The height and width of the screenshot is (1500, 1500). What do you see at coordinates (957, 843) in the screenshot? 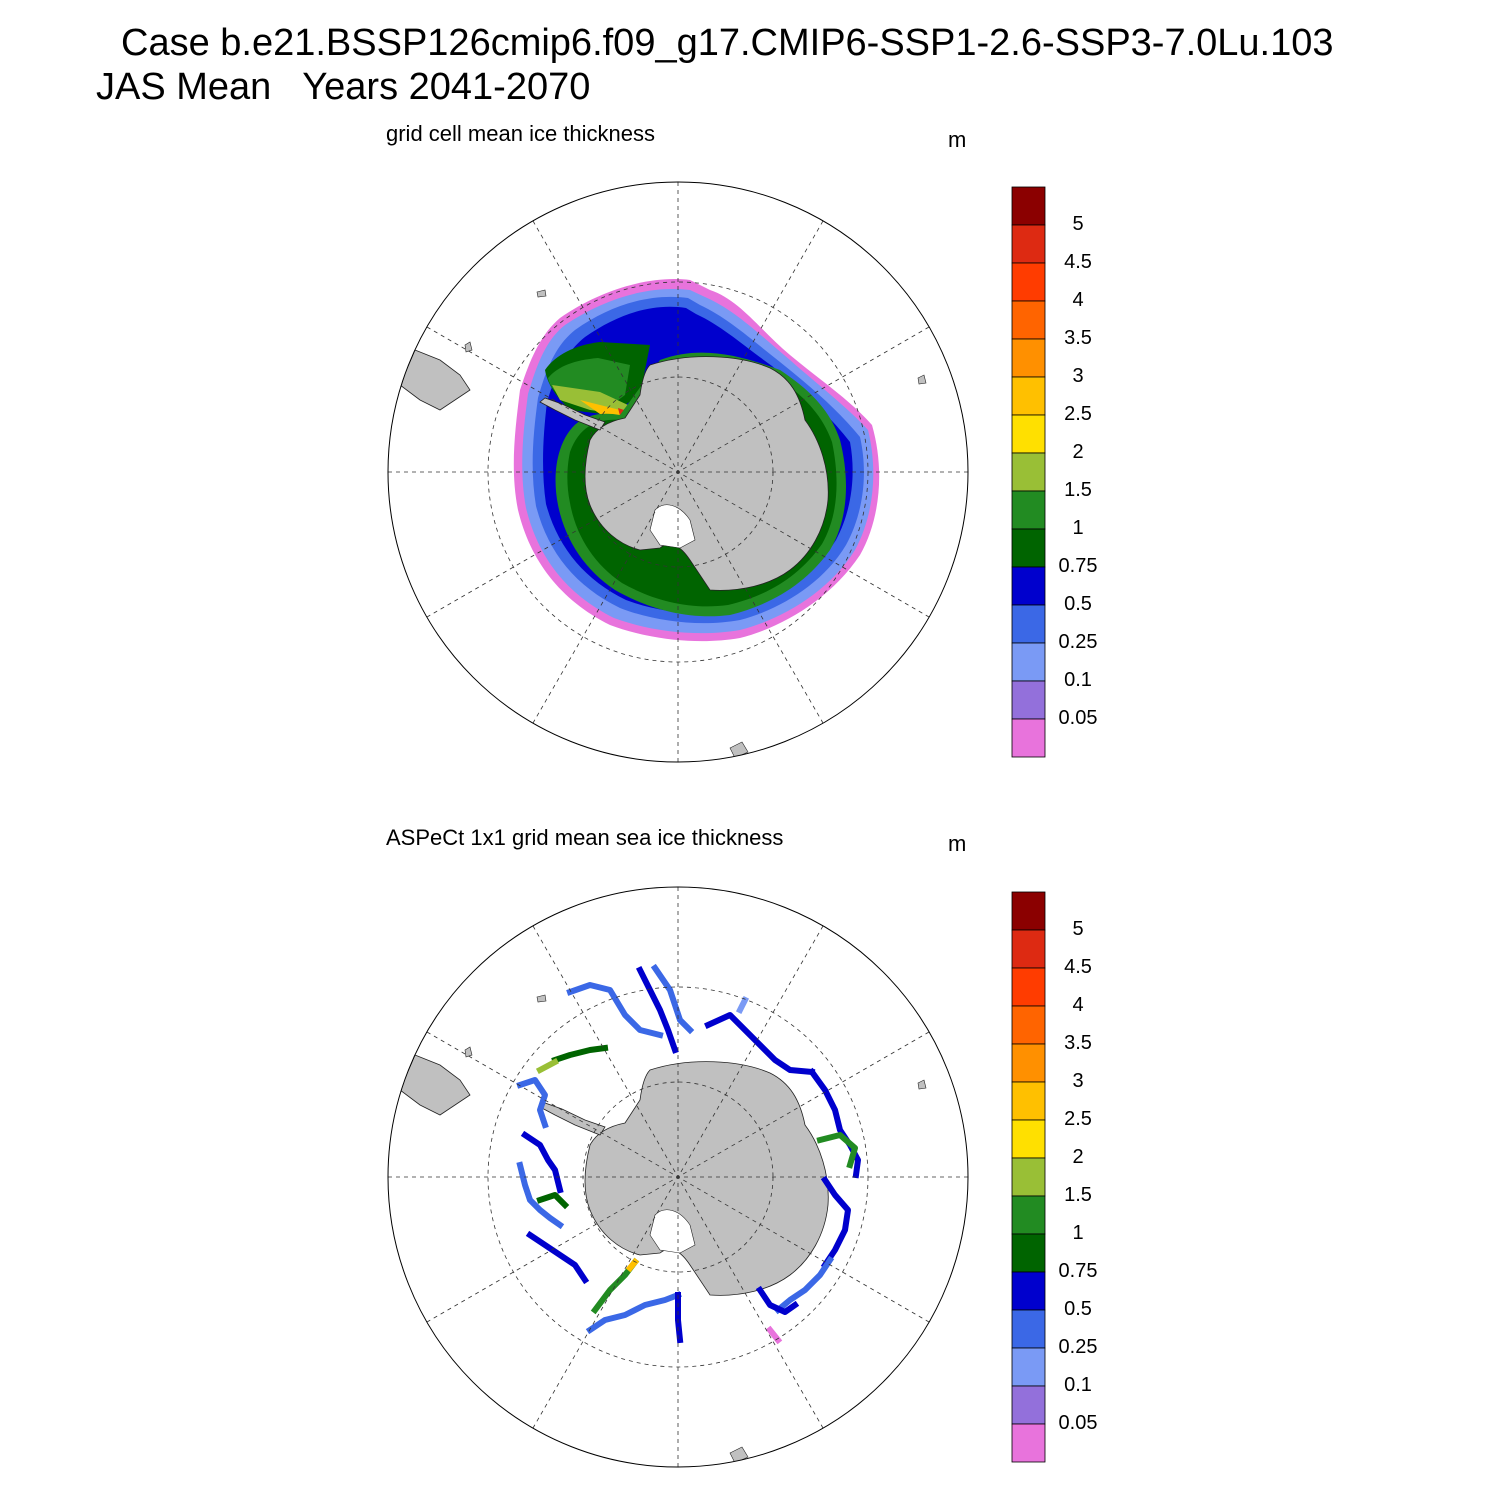
I see `panel2-unit: m` at bounding box center [957, 843].